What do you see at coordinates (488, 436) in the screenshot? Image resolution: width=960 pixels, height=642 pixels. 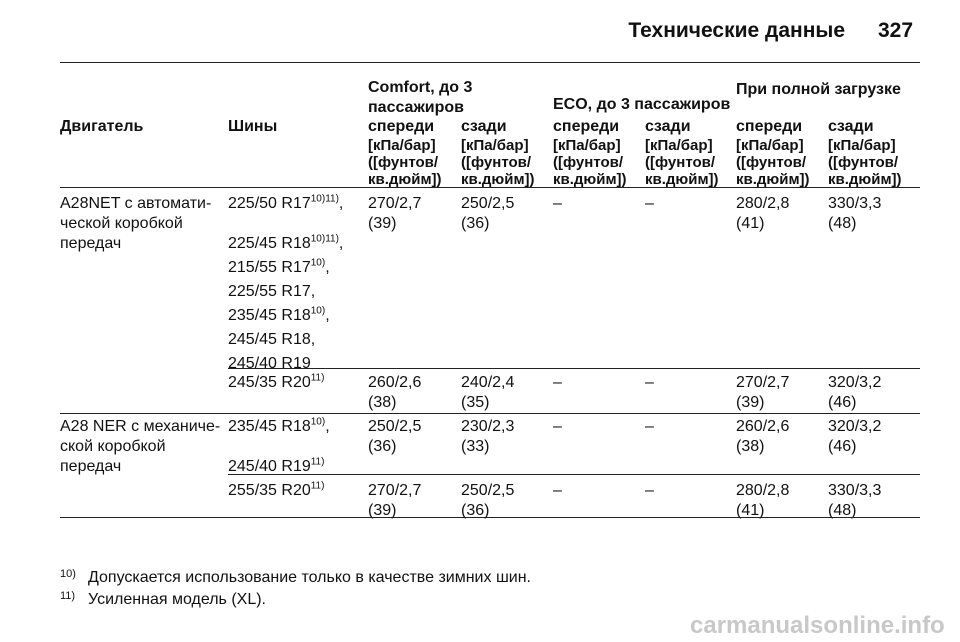 I see `pressure: 230/2,3 (33)` at bounding box center [488, 436].